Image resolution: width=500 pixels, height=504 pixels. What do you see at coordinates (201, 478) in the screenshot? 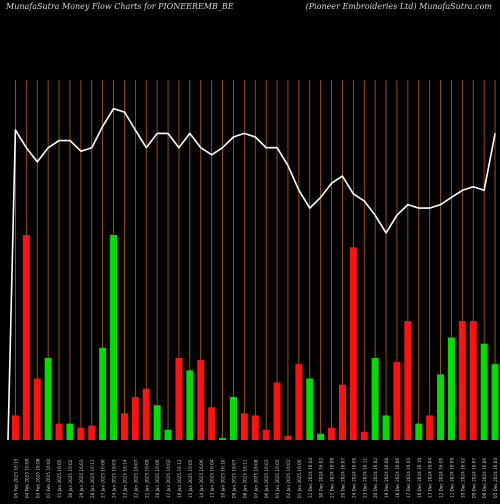
I see `x-tick-label: 14 Jan 2025 16:06` at bounding box center [201, 478].